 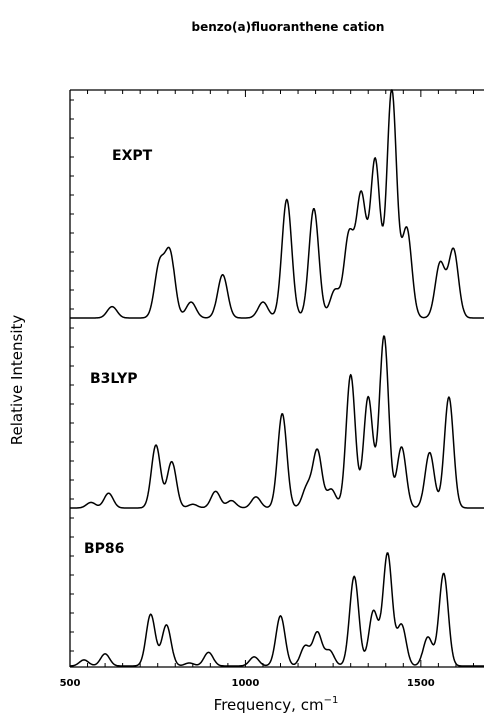 What do you see at coordinates (70, 683) in the screenshot?
I see `x-tick-label: 500` at bounding box center [70, 683].